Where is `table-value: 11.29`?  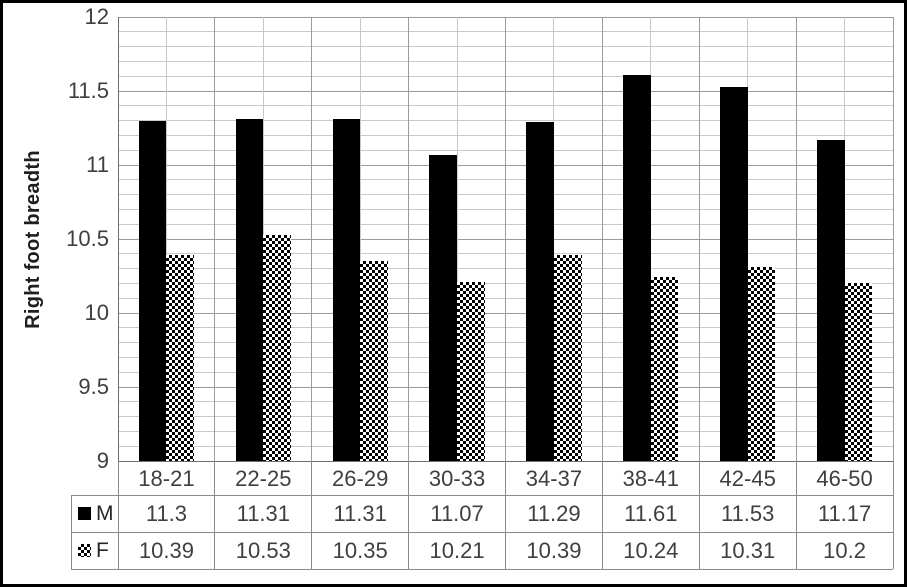 table-value: 11.29 is located at coordinates (554, 513).